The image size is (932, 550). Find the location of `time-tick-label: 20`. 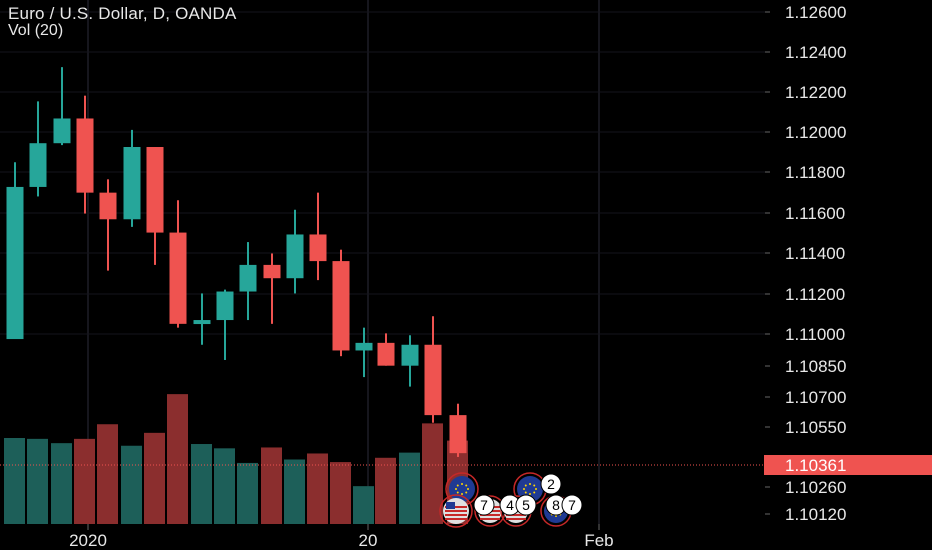

time-tick-label: 20 is located at coordinates (368, 540).